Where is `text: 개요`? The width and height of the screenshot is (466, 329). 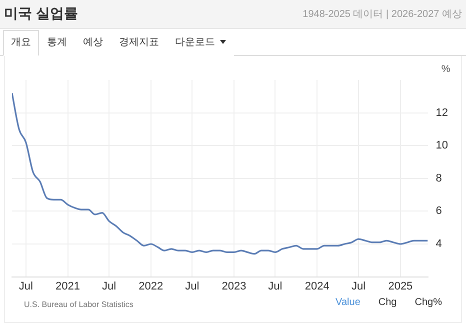 text: 개요 is located at coordinates (21, 43).